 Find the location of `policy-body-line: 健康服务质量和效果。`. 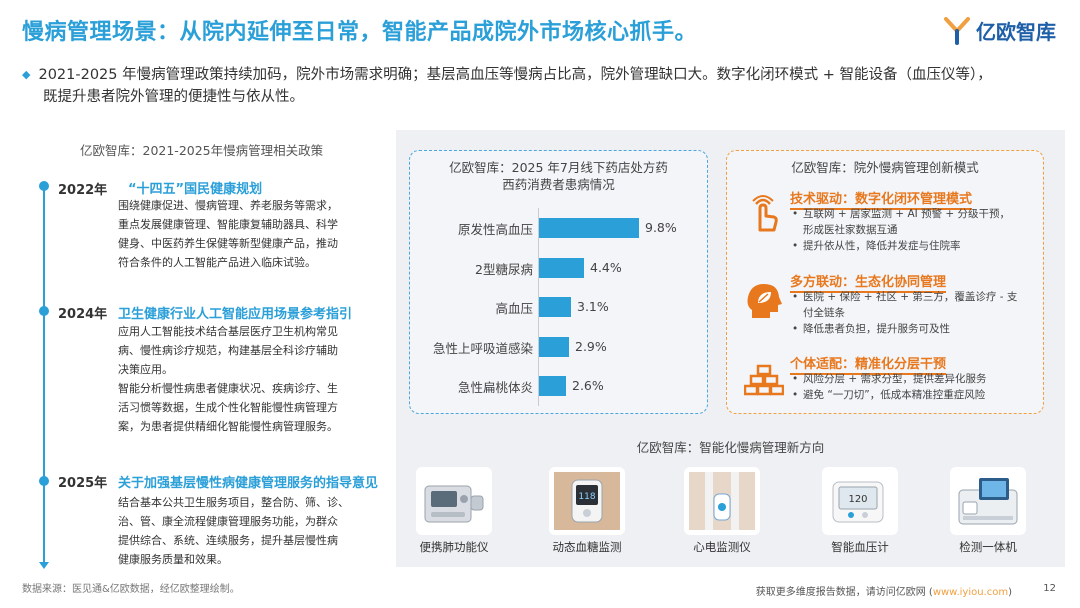

policy-body-line: 健康服务质量和效果。 is located at coordinates (173, 559).